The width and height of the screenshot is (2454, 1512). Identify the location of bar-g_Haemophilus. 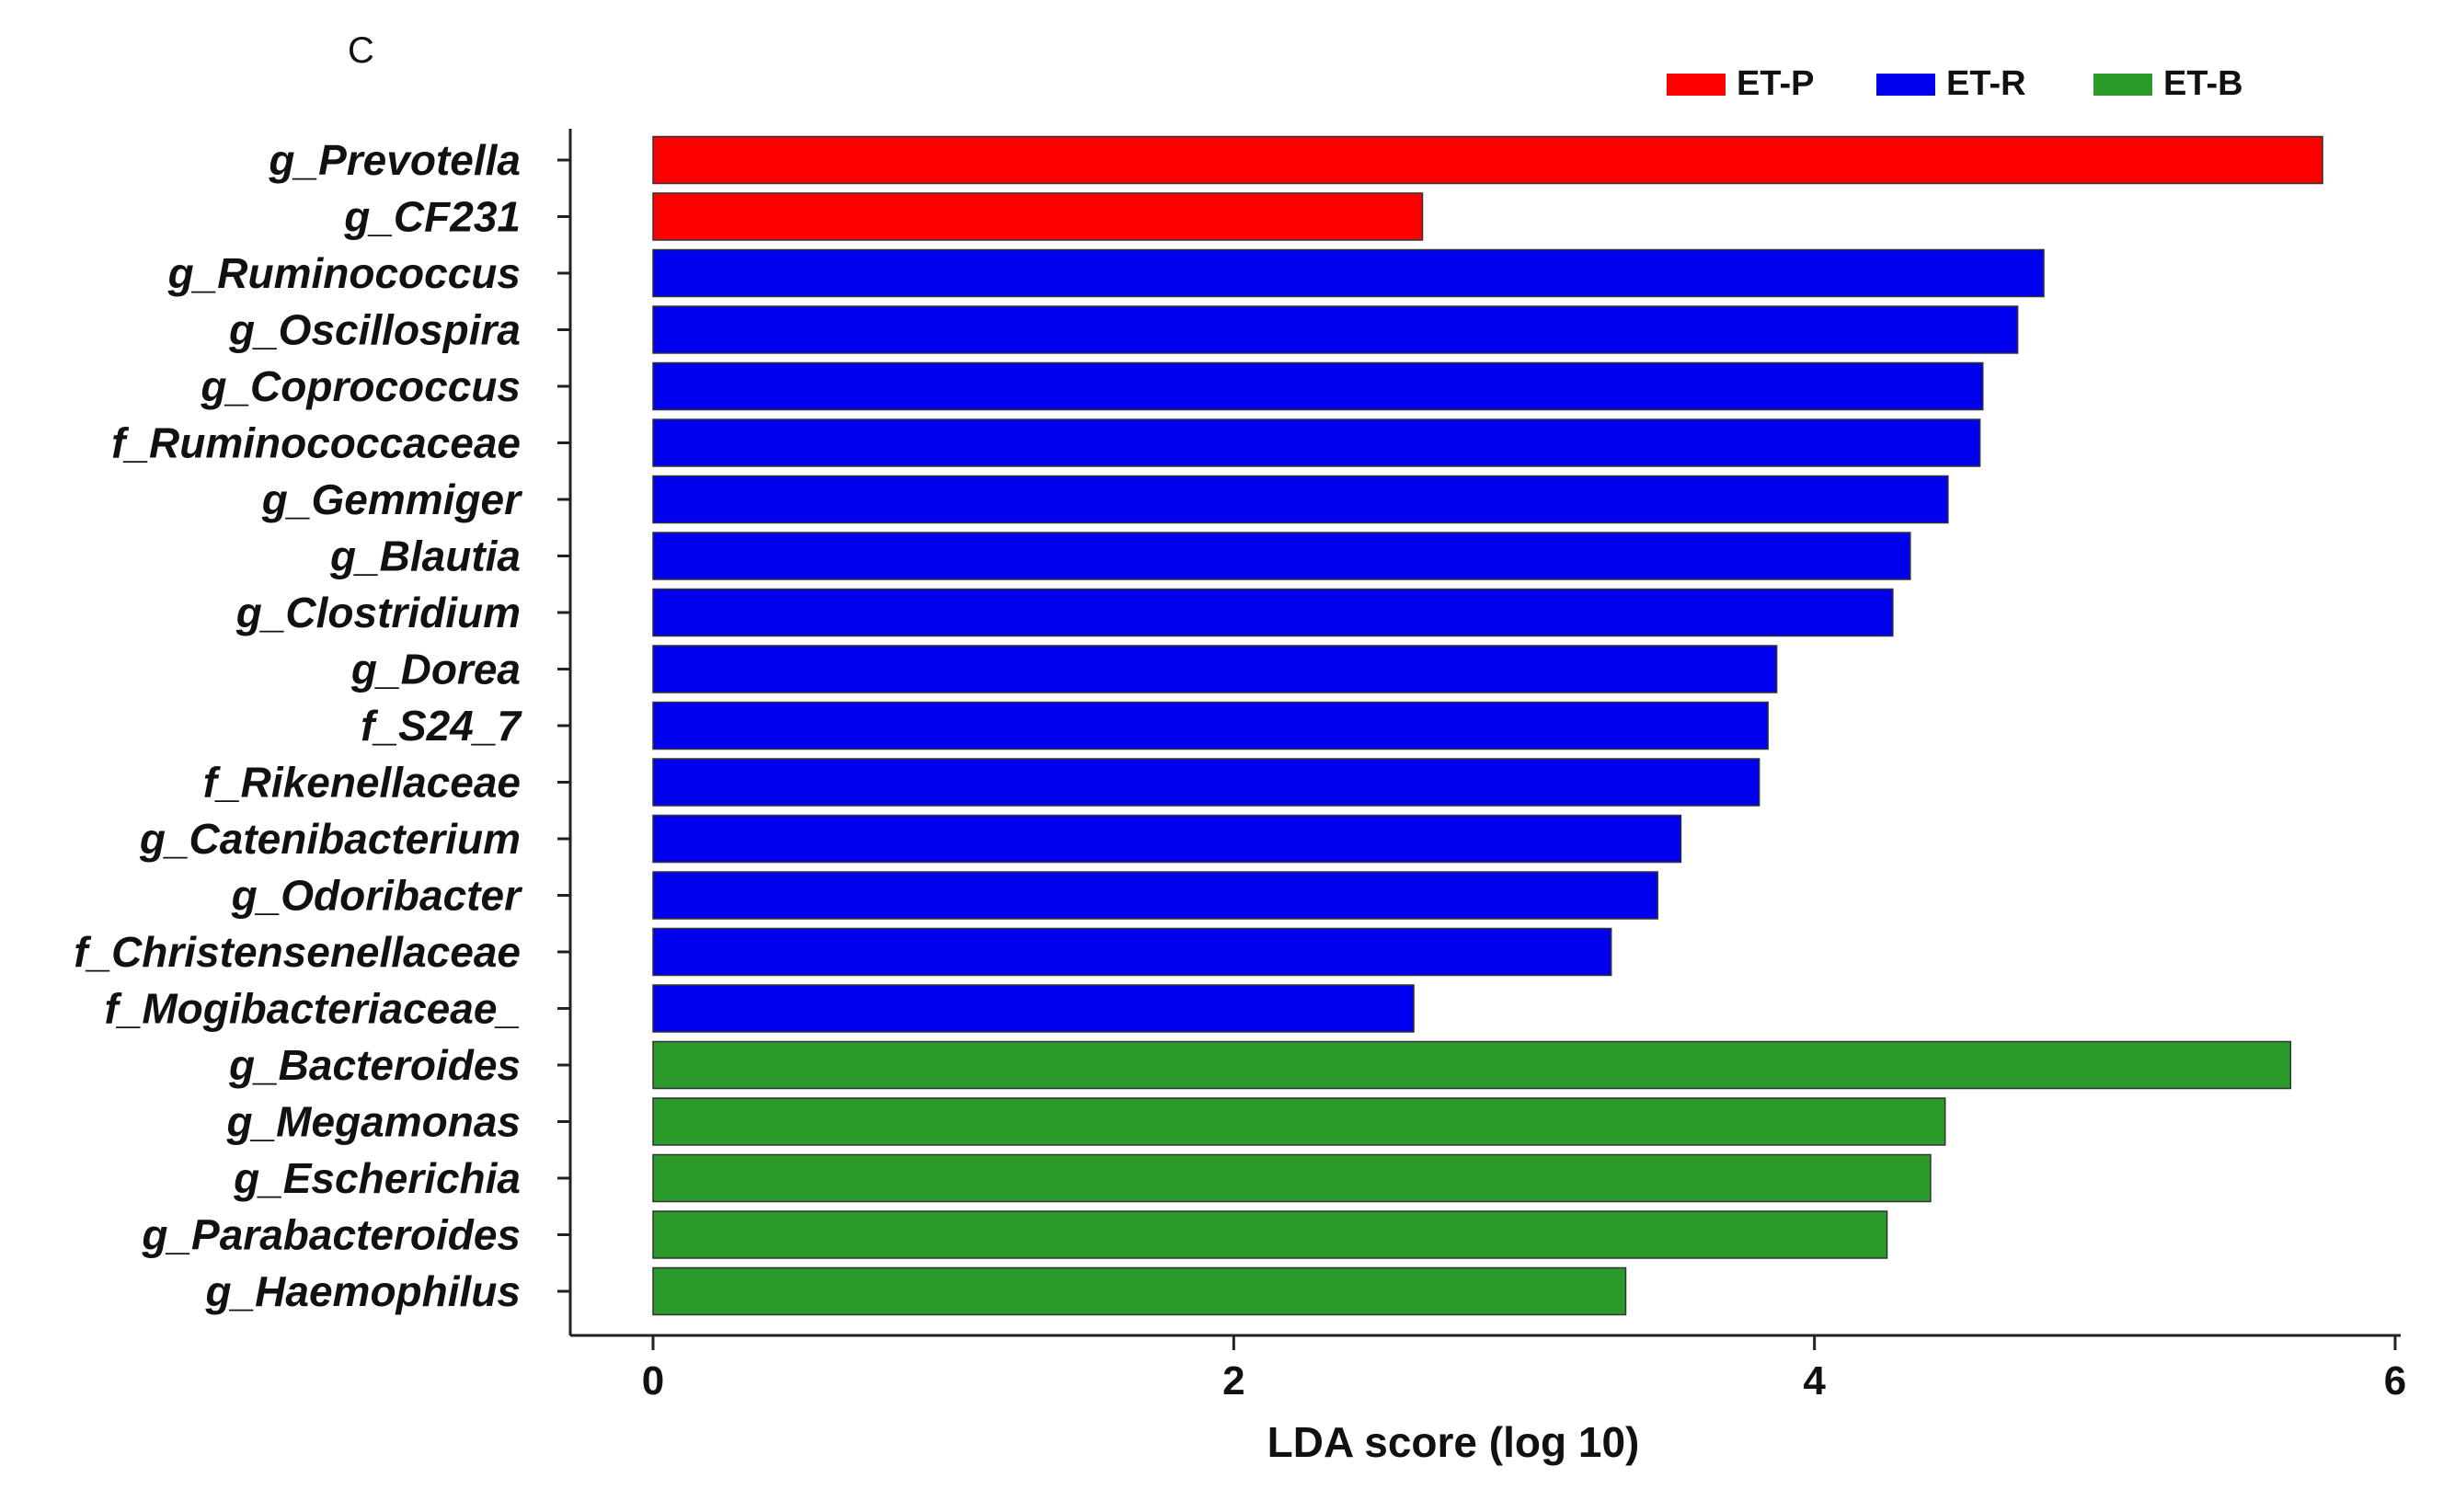
(1139, 1291).